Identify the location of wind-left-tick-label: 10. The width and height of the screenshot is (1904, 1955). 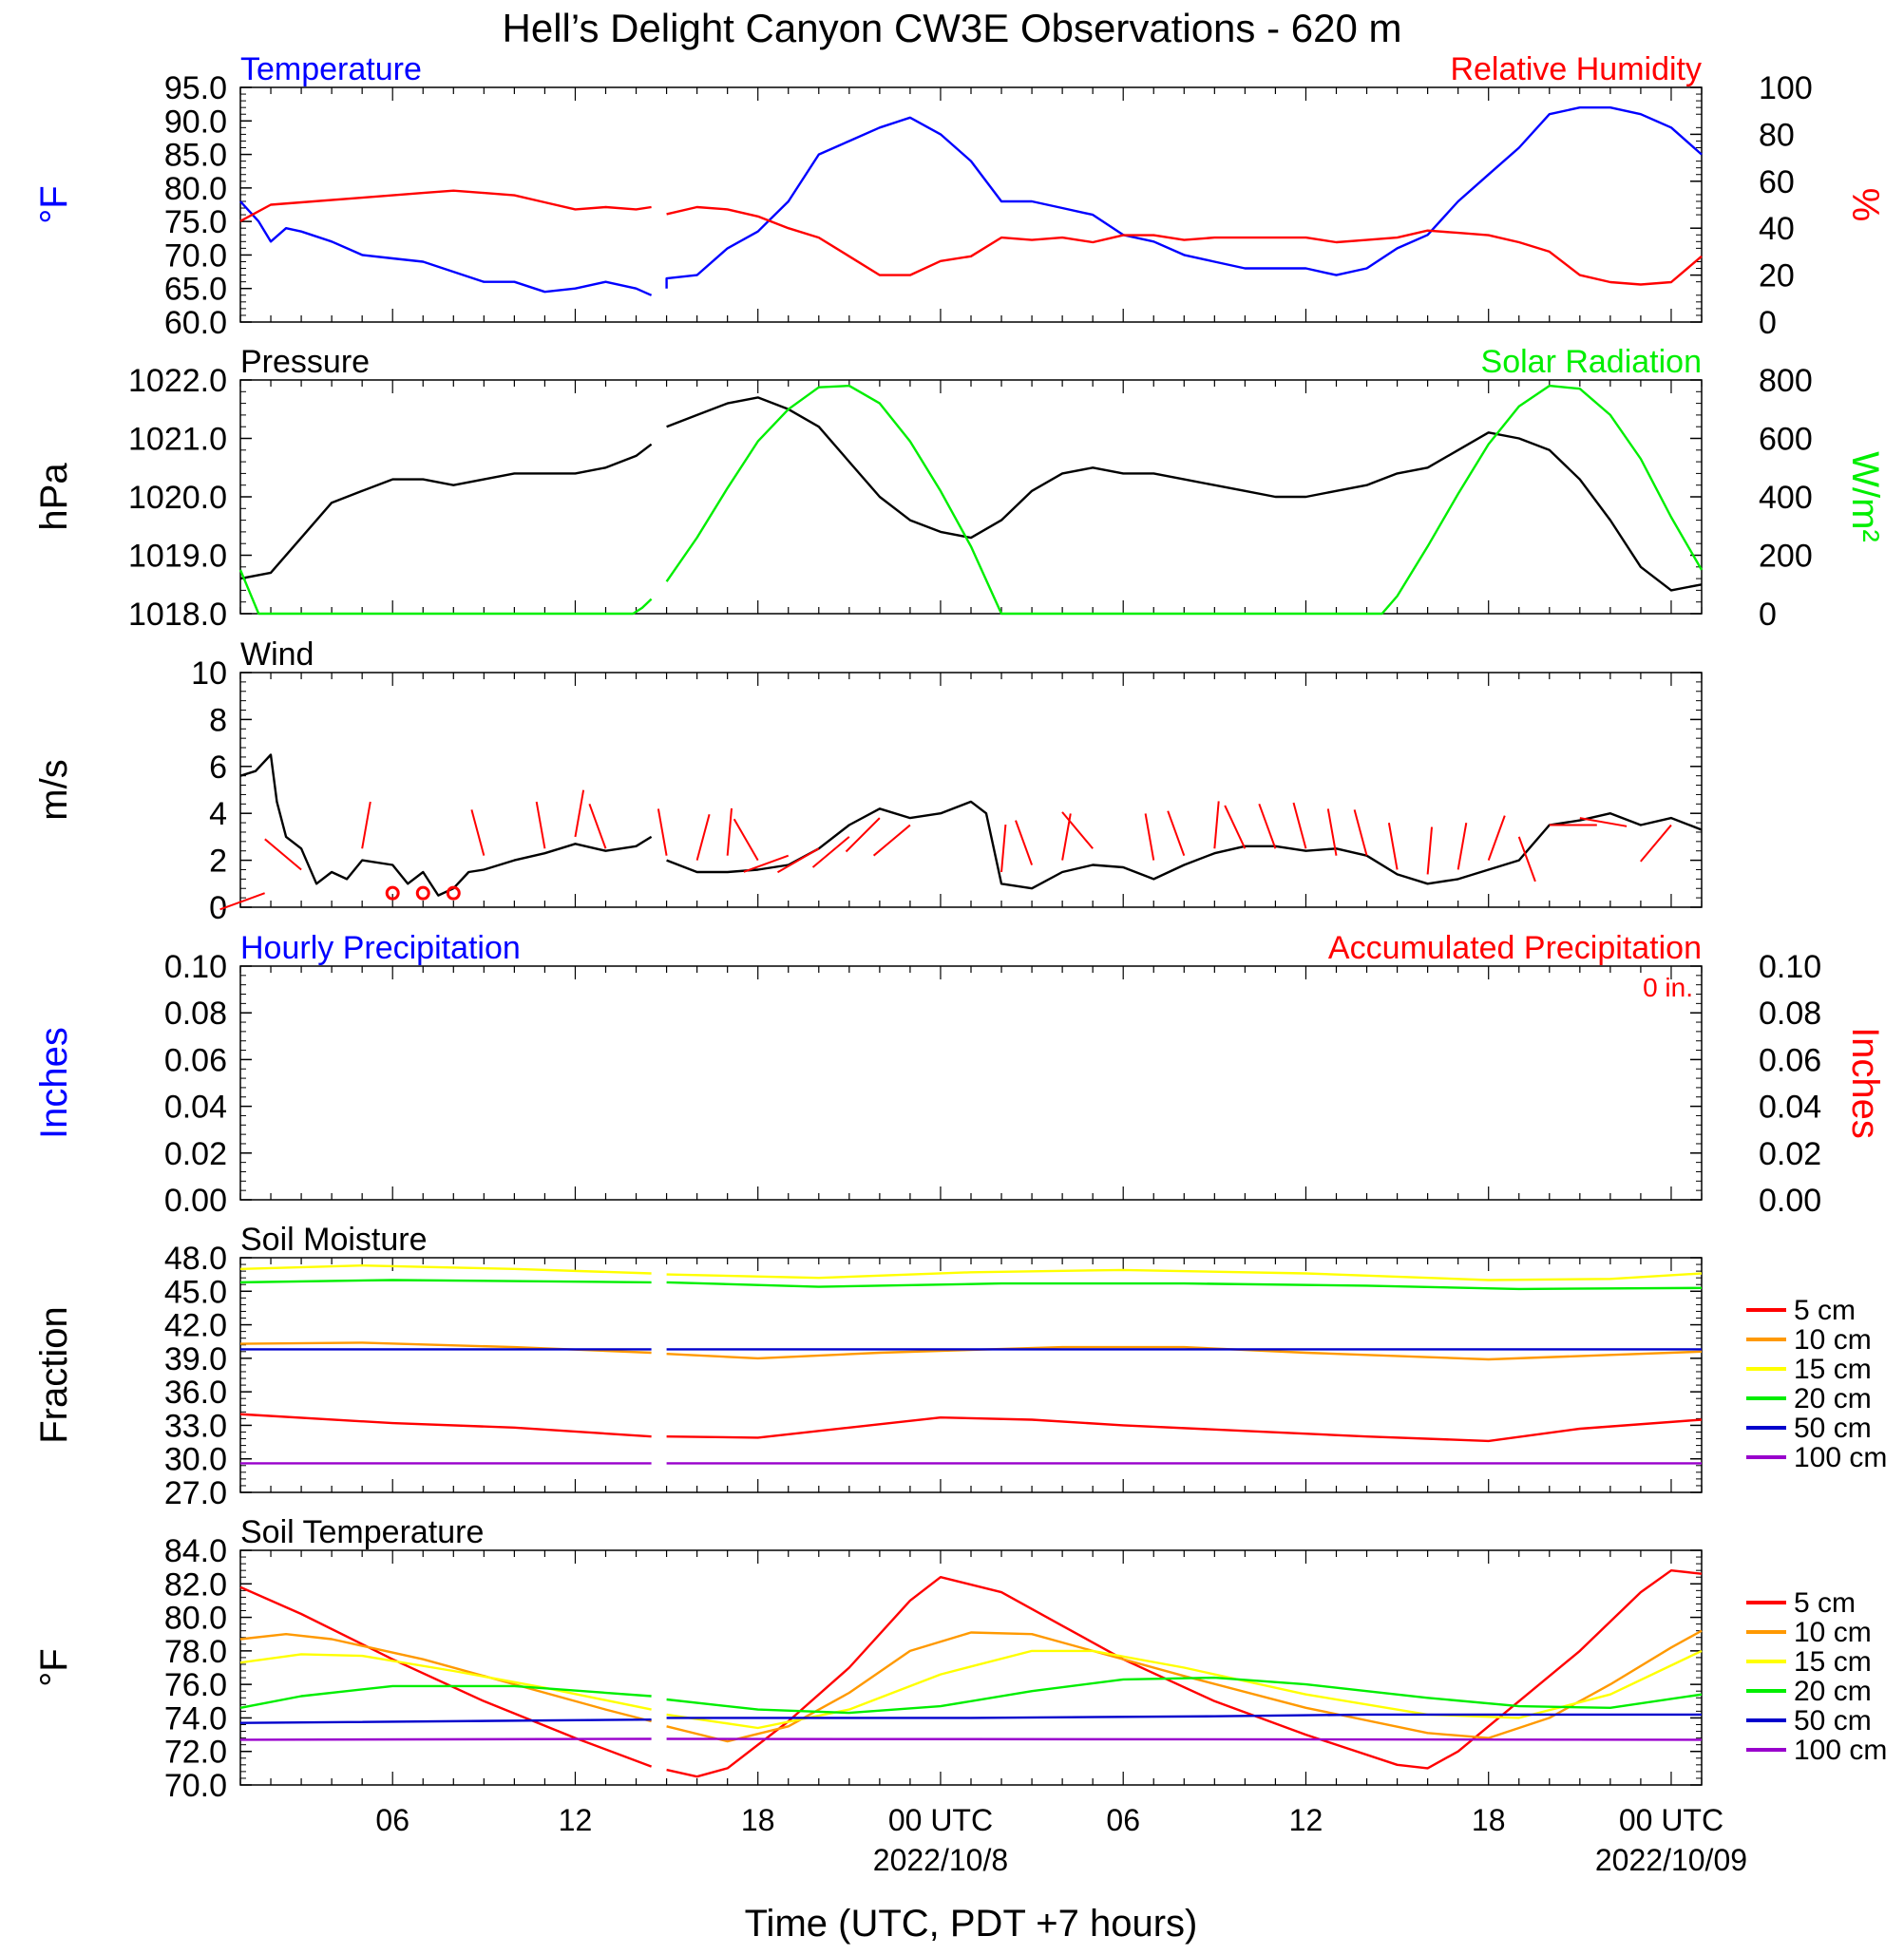
(209, 673).